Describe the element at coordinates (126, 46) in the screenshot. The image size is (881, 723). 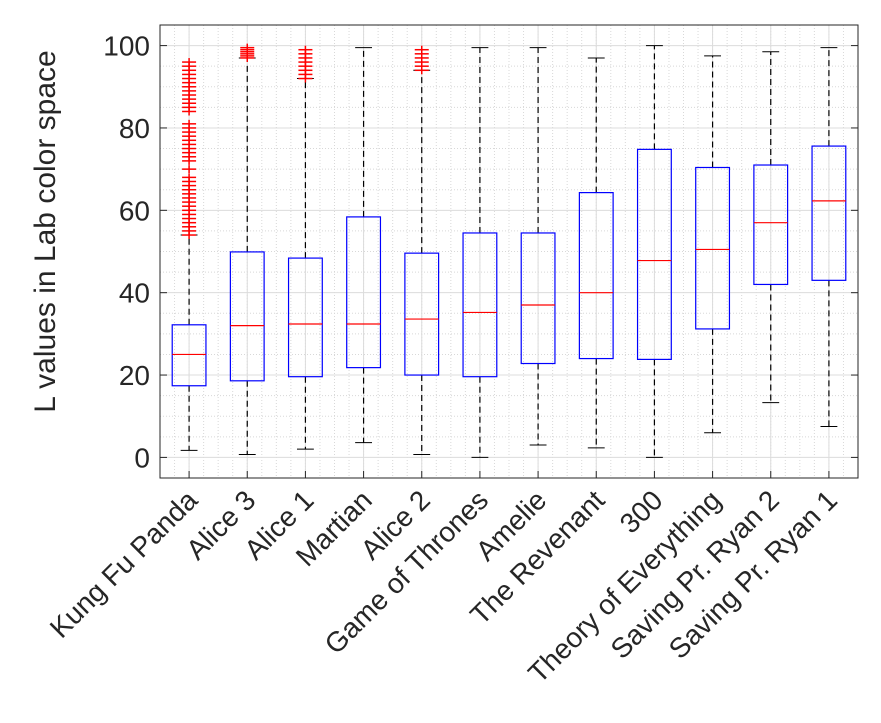
I see `y-tick-label: 100` at that location.